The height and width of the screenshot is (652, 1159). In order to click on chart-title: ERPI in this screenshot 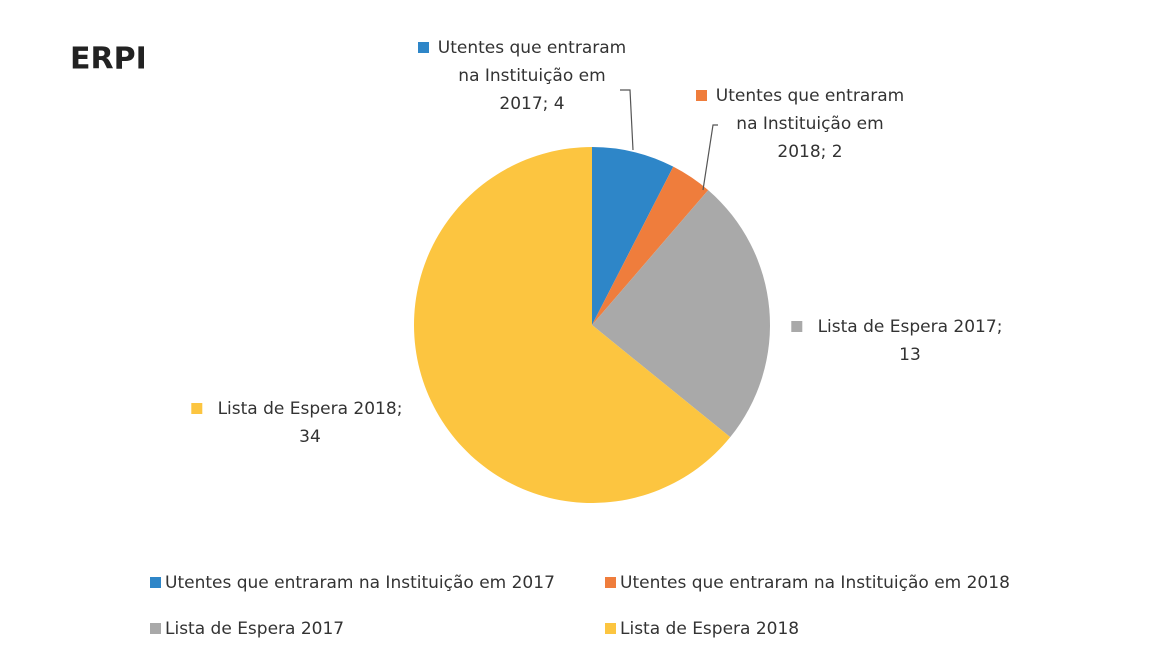, I will do `click(108, 59)`.